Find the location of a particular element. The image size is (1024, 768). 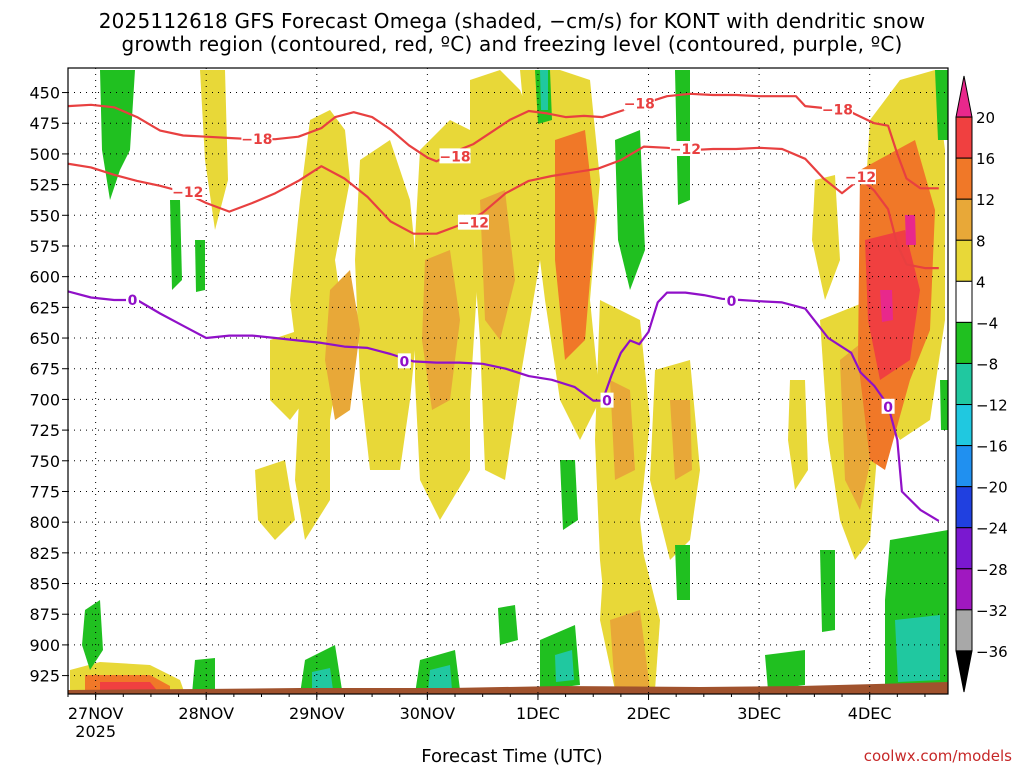

y-tick-label: 775 is located at coordinates (44, 491).